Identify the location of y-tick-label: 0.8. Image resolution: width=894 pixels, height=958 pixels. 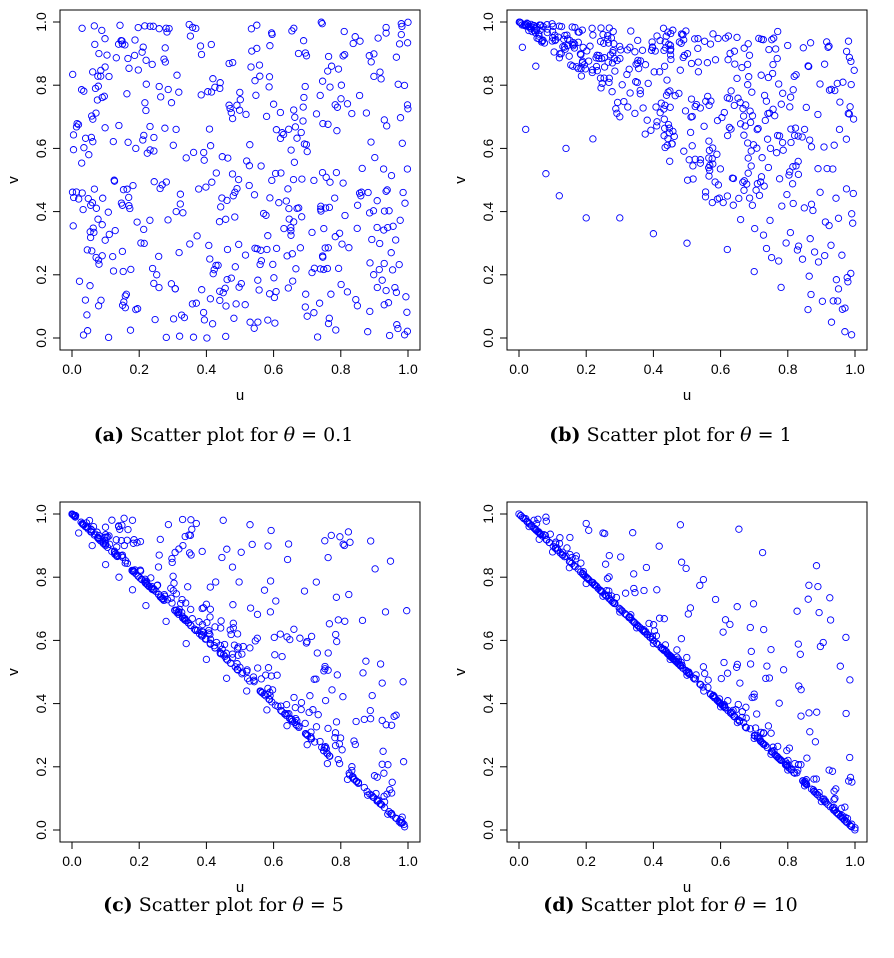
(41, 85).